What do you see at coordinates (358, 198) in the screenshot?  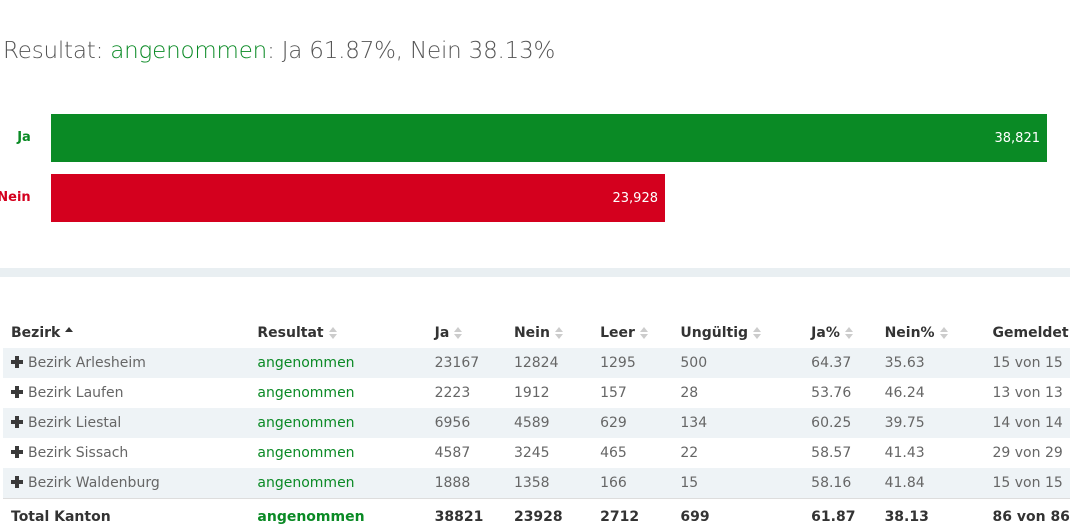 I see `bar-nein: 23,928` at bounding box center [358, 198].